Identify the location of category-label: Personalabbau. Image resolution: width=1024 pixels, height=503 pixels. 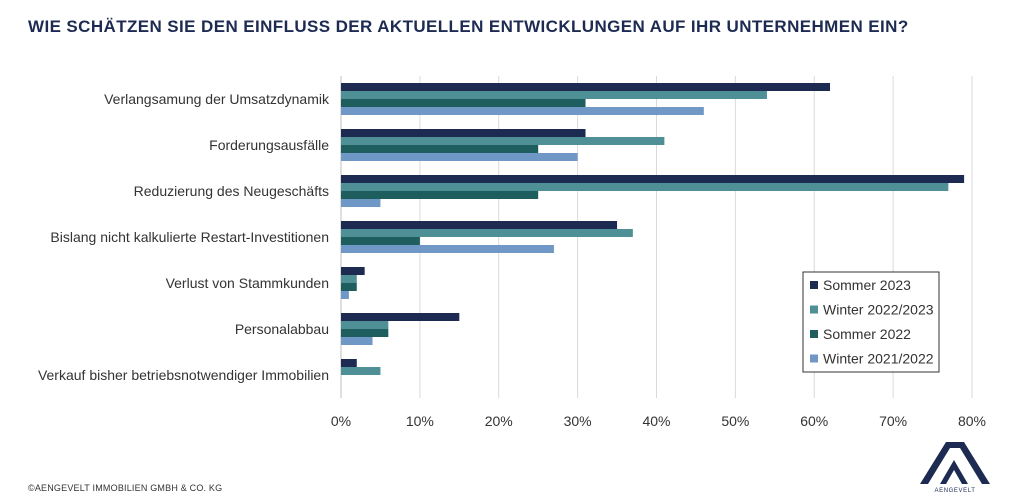
(282, 329).